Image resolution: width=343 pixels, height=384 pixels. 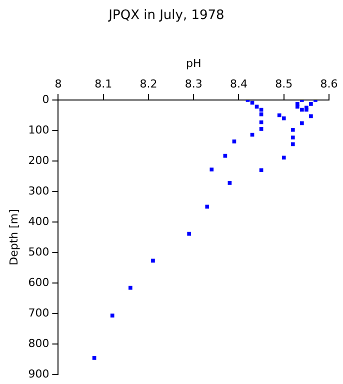 What do you see at coordinates (239, 83) in the screenshot?
I see `x-tick-label: 8.4` at bounding box center [239, 83].